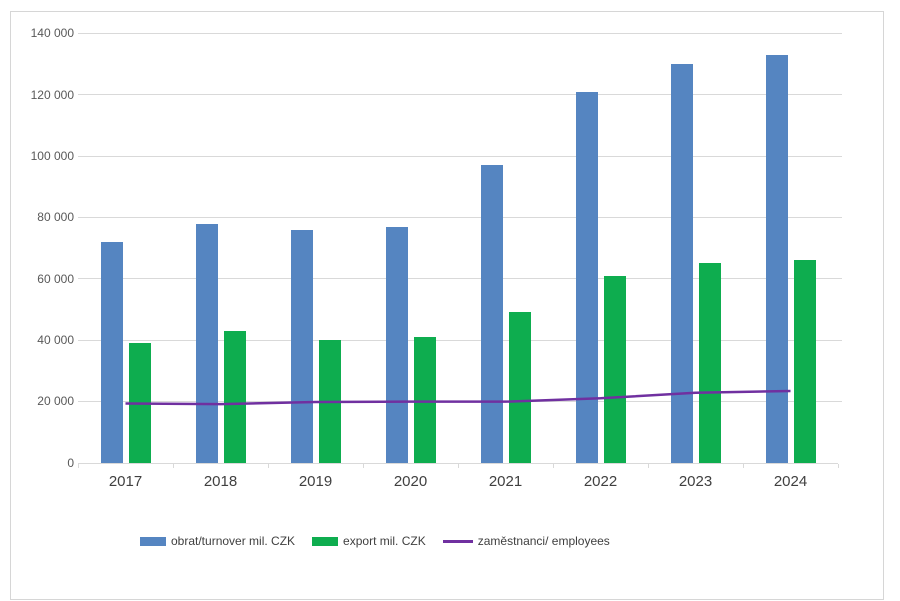 The image size is (900, 601). I want to click on x-axis-line, so click(458, 463).